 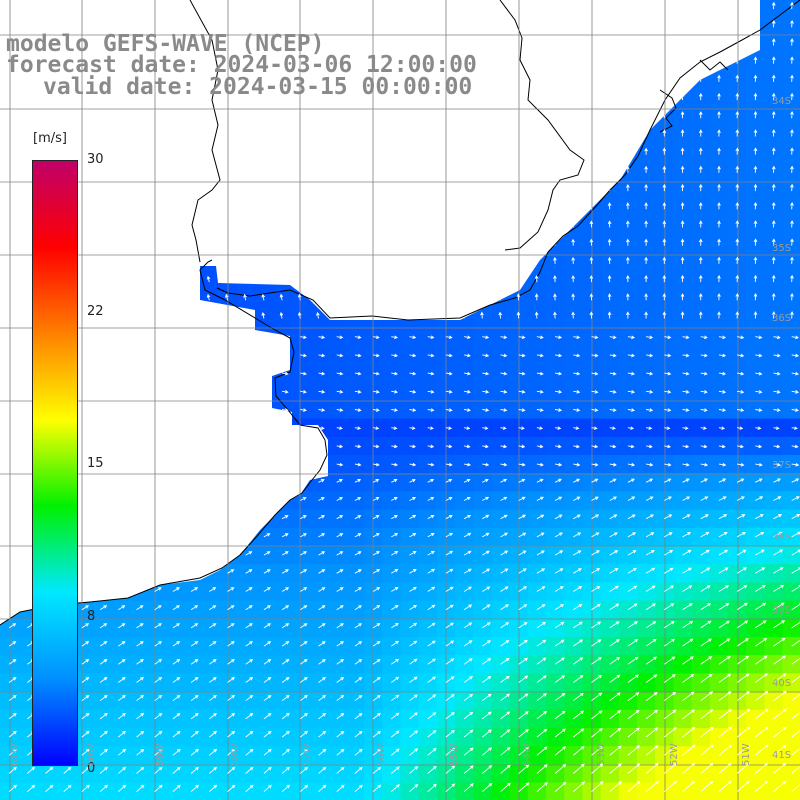 What do you see at coordinates (527, 754) in the screenshot?
I see `lon-label: 54W` at bounding box center [527, 754].